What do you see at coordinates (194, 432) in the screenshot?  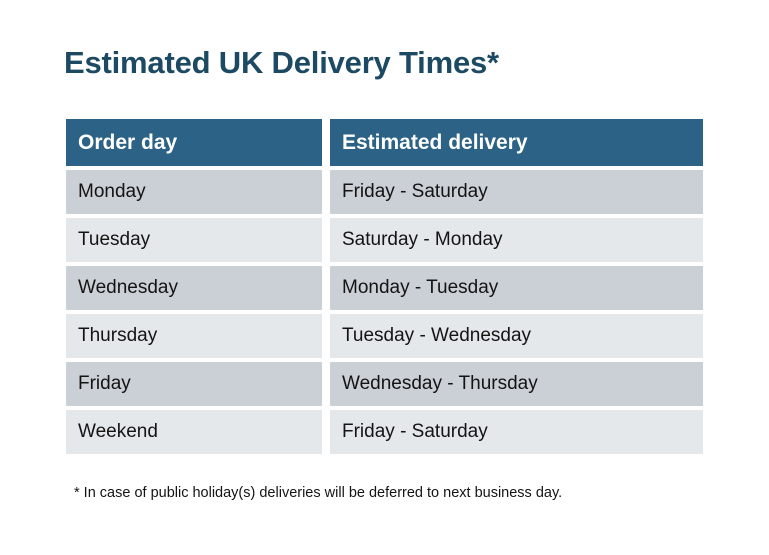 I see `cell-order-day: Weekend` at bounding box center [194, 432].